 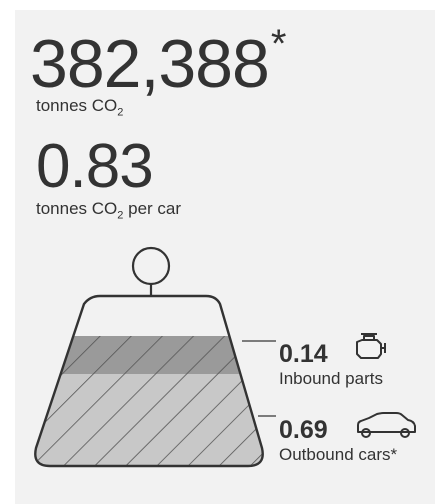 What do you see at coordinates (80, 107) in the screenshot?
I see `total-emissions-unit: tonnes CO2` at bounding box center [80, 107].